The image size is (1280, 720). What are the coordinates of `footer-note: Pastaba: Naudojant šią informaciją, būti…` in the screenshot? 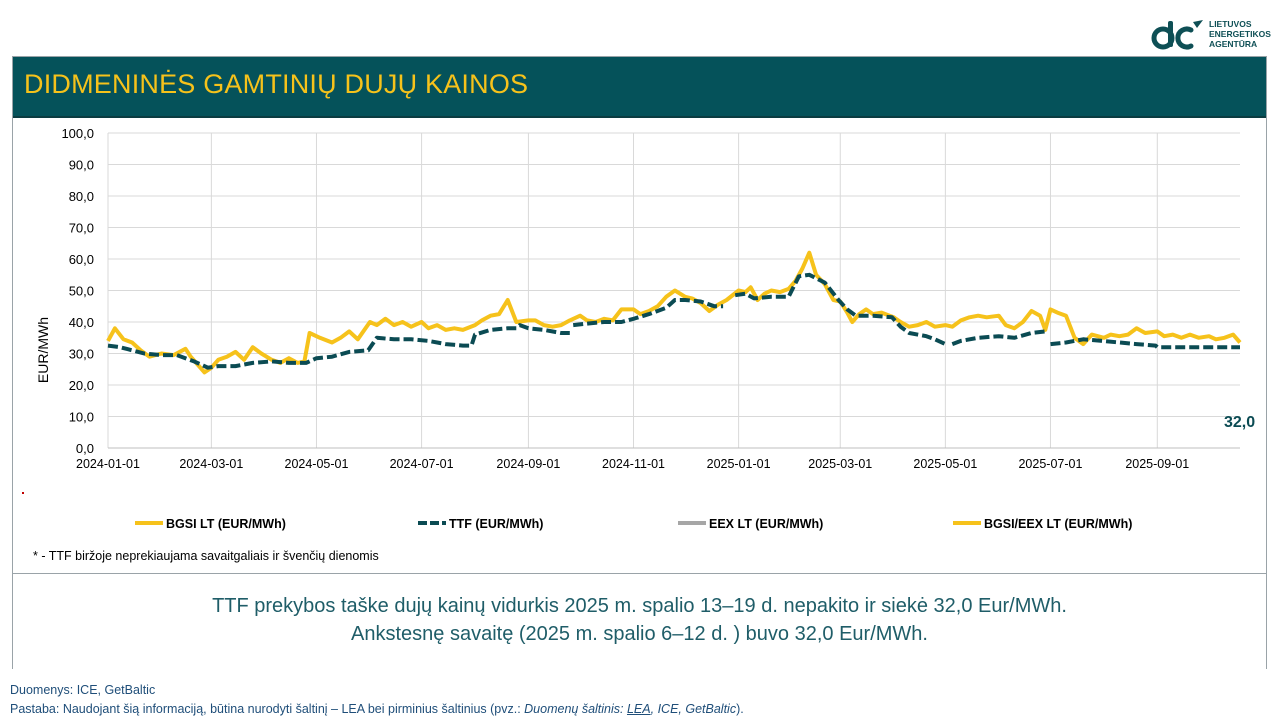 It's located at (377, 709).